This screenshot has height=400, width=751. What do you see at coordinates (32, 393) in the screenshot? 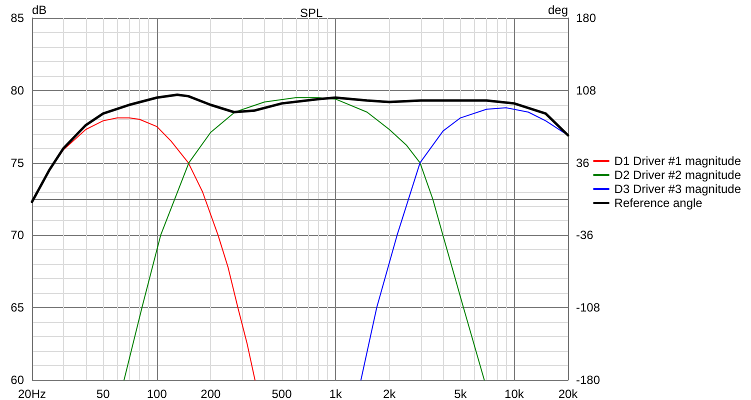
I see `x-tick-label: 20Hz` at bounding box center [32, 393].